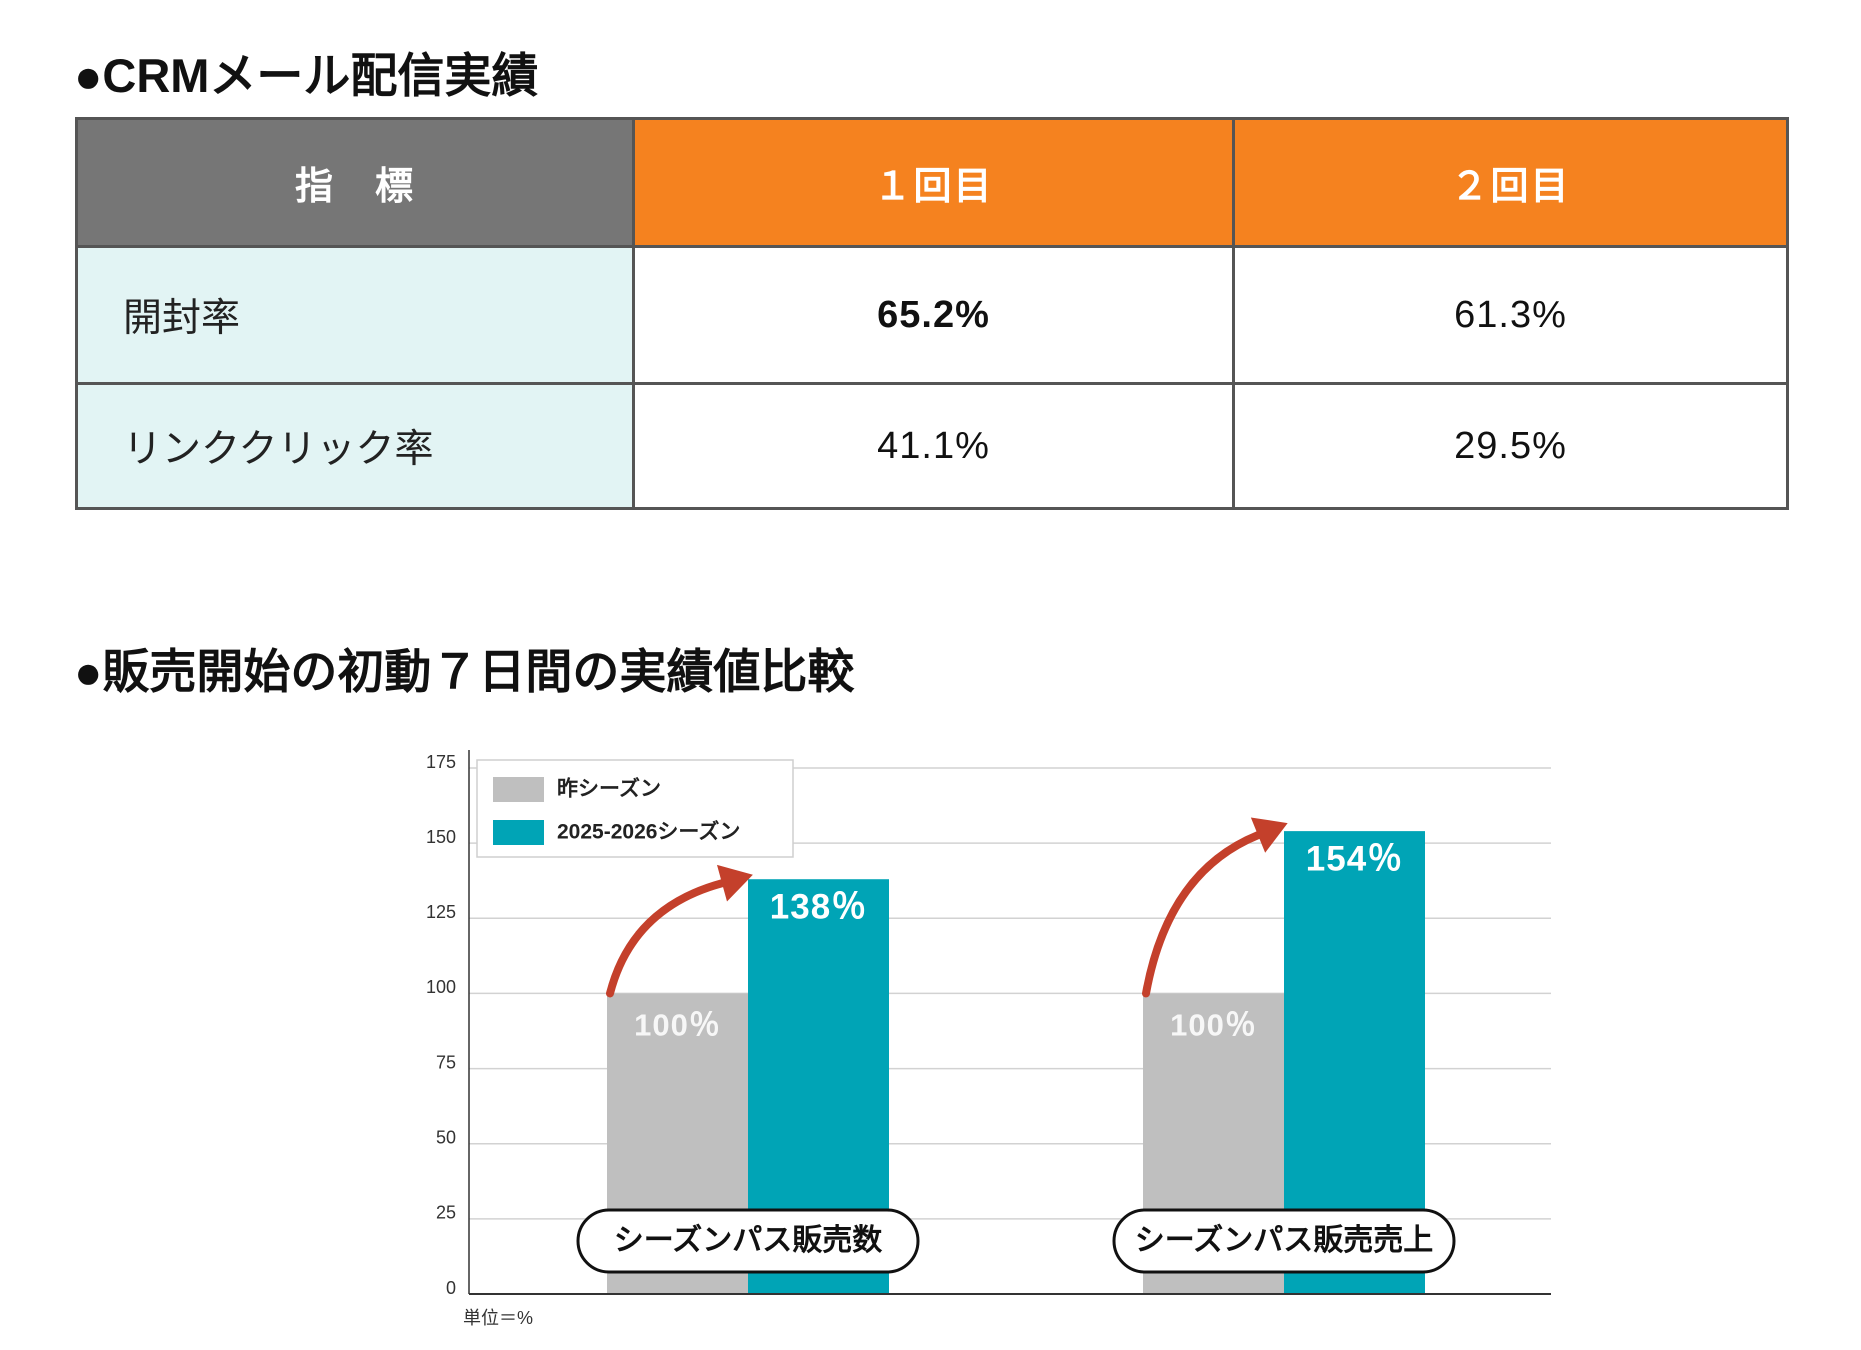 This screenshot has height=1350, width=1861. I want to click on y-tick-label: 100, so click(441, 987).